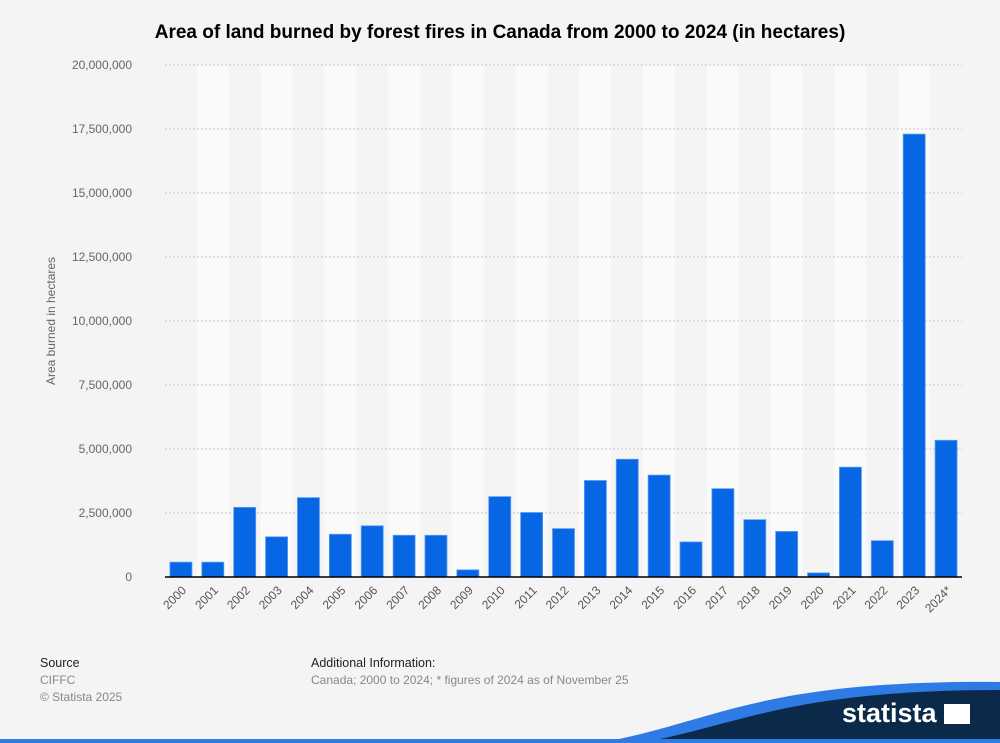 This screenshot has height=743, width=1000. What do you see at coordinates (128, 577) in the screenshot?
I see `y-tick-label: 0` at bounding box center [128, 577].